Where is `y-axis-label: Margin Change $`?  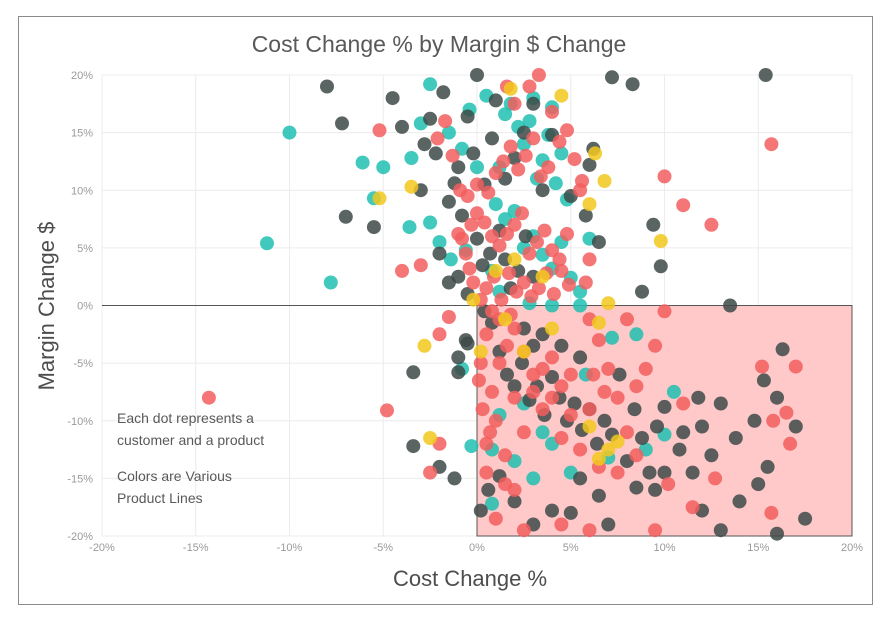 y-axis-label: Margin Change $ is located at coordinates (46, 306).